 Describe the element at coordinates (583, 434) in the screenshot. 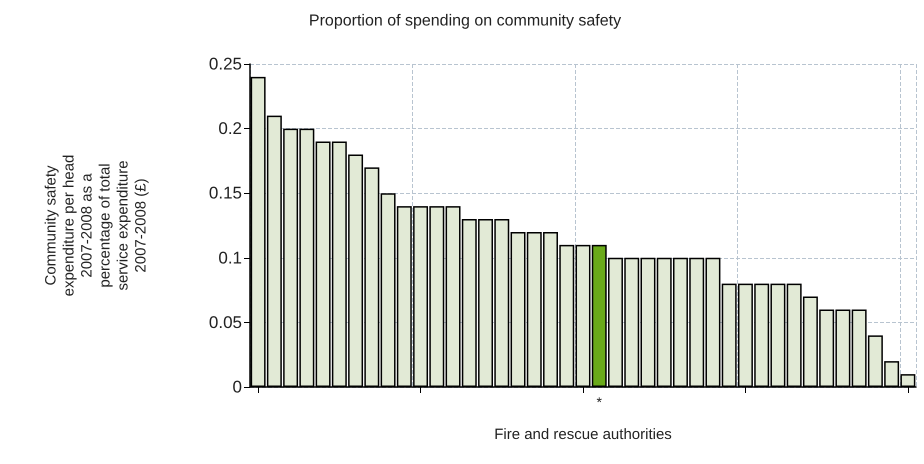

I see `x-axis-title: Fire and rescue authorities` at that location.